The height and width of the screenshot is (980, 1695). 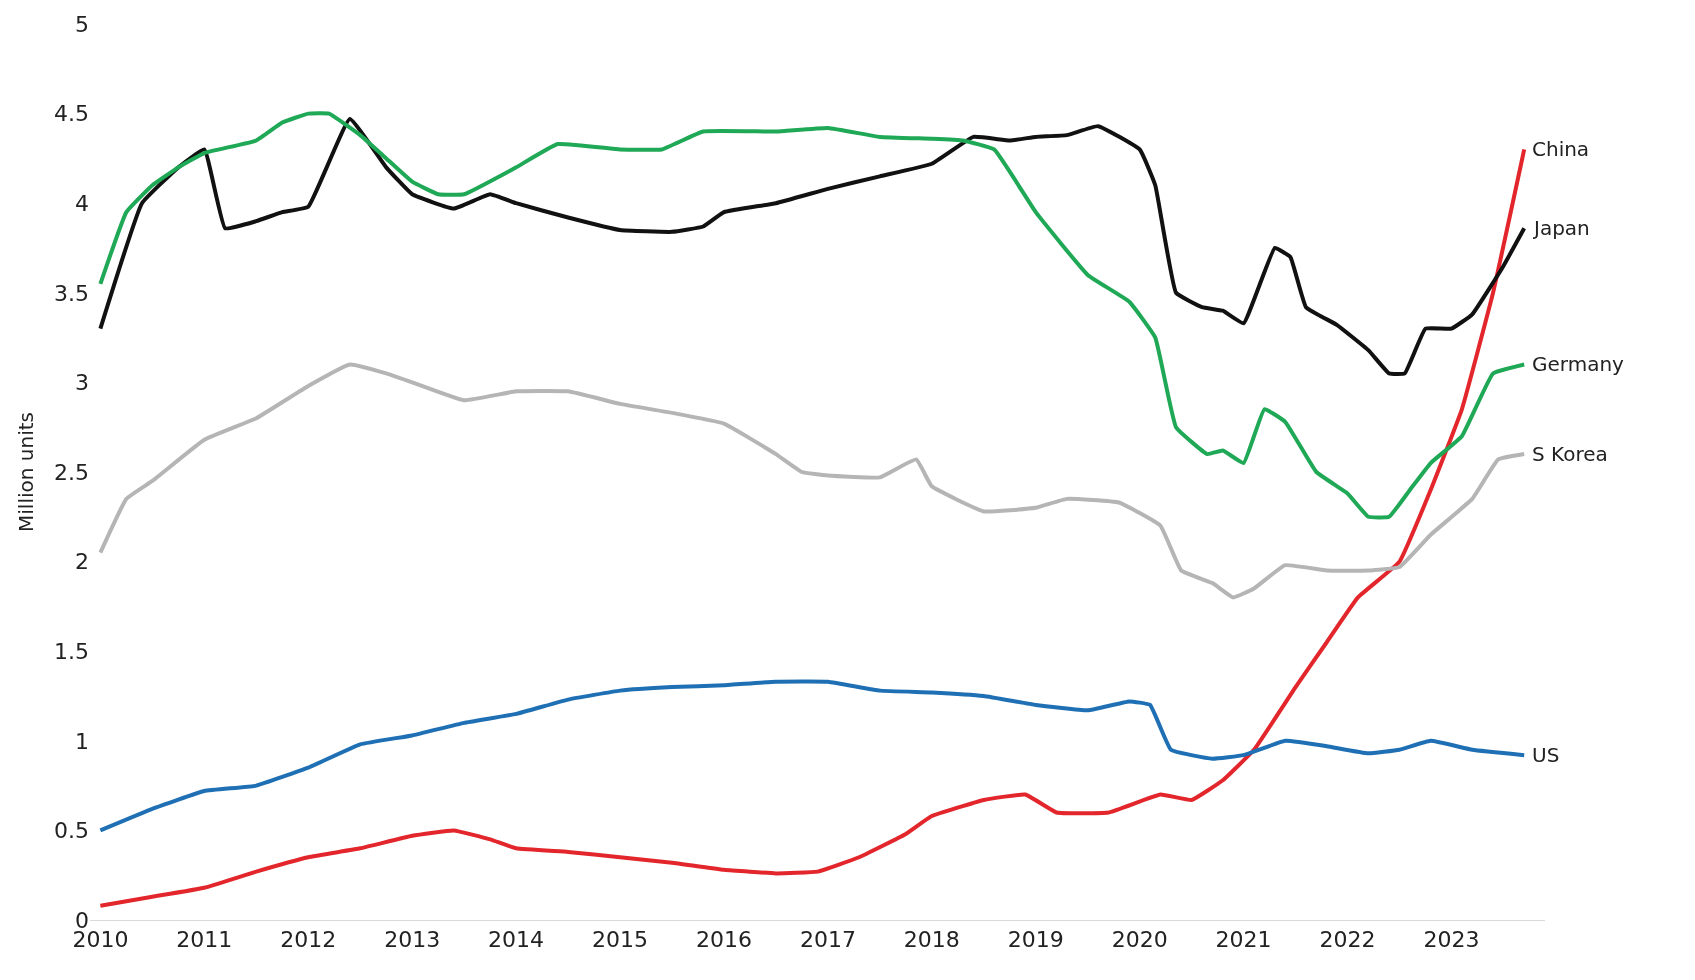 What do you see at coordinates (308, 940) in the screenshot?
I see `x-tick-label: 2012` at bounding box center [308, 940].